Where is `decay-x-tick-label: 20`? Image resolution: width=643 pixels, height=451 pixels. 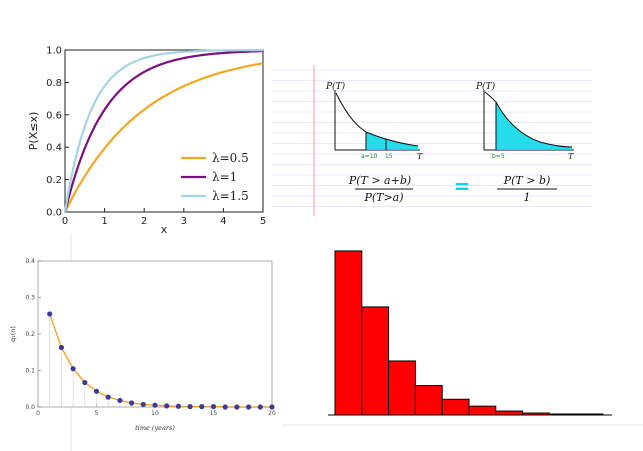 decay-x-tick-label: 20 is located at coordinates (272, 413).